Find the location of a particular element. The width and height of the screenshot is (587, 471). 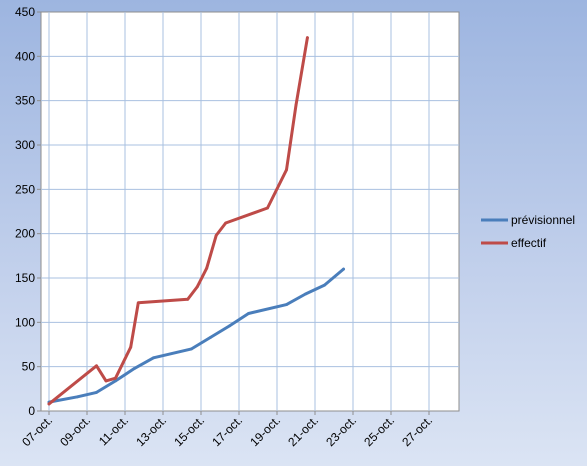

legend-label: prévisionnel is located at coordinates (543, 220).